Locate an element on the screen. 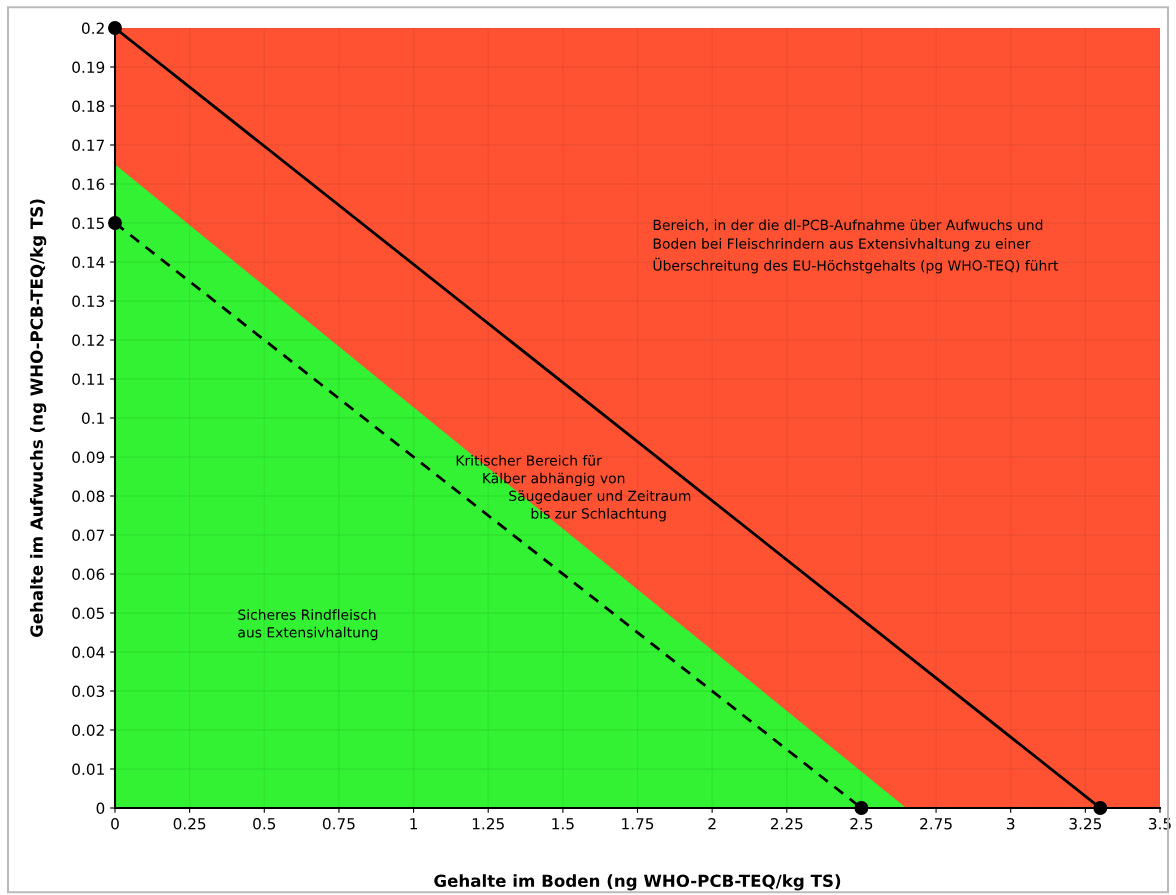  y-tick-label: 0.16 is located at coordinates (88, 184).